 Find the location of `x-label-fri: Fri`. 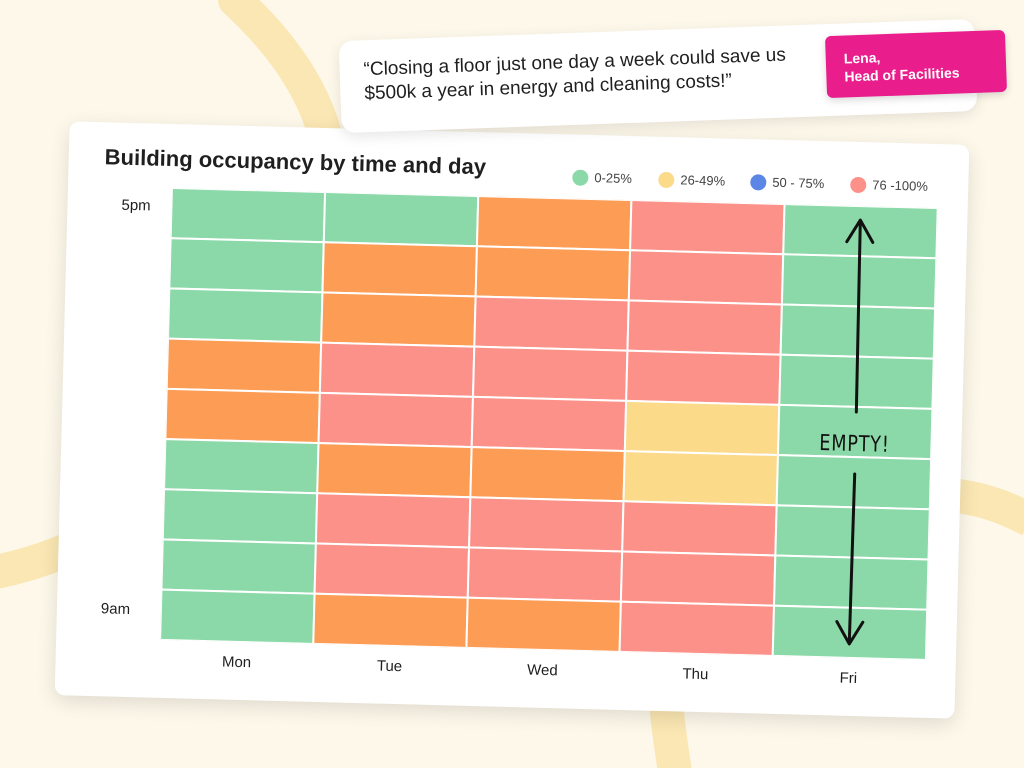

x-label-fri: Fri is located at coordinates (848, 678).